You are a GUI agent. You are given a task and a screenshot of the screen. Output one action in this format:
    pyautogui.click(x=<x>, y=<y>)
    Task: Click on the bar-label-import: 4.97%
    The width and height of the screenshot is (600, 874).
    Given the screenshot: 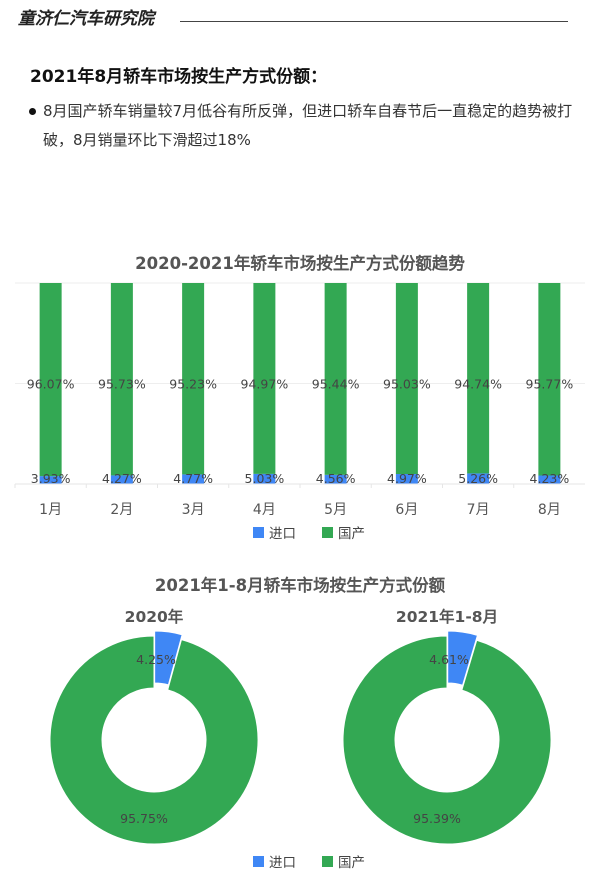 What is the action you would take?
    pyautogui.click(x=407, y=478)
    